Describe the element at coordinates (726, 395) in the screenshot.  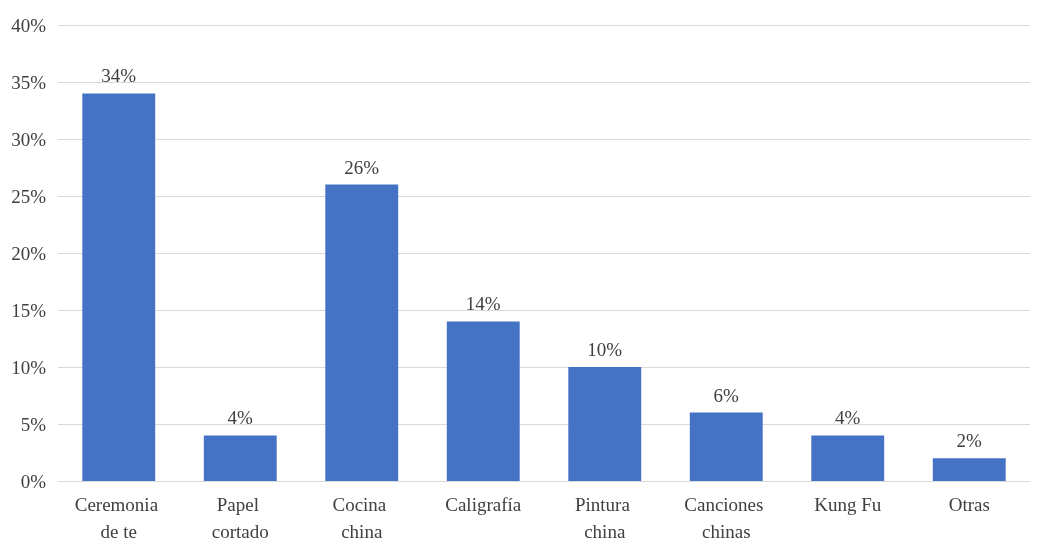
I see `data-label: 6%` at that location.